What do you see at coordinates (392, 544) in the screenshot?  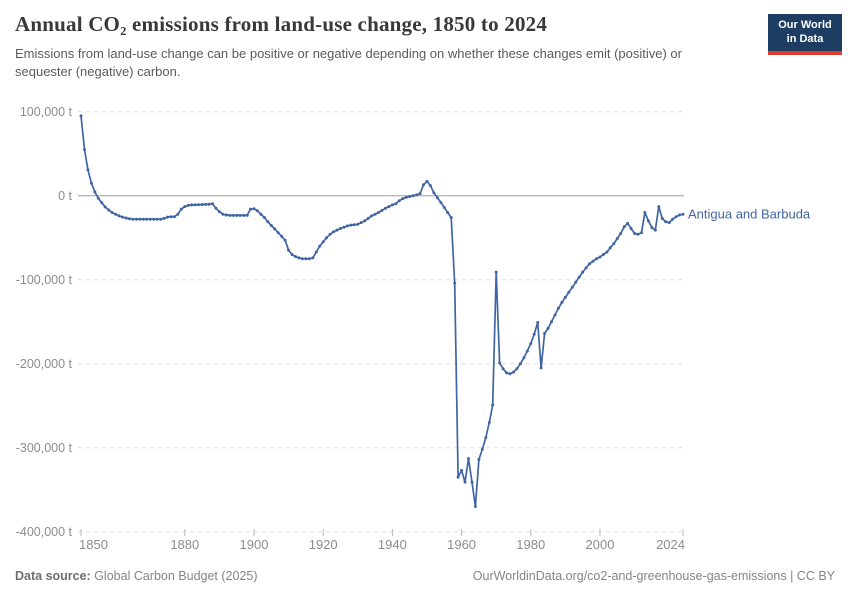 I see `x-axis-tick-label: 1940` at bounding box center [392, 544].